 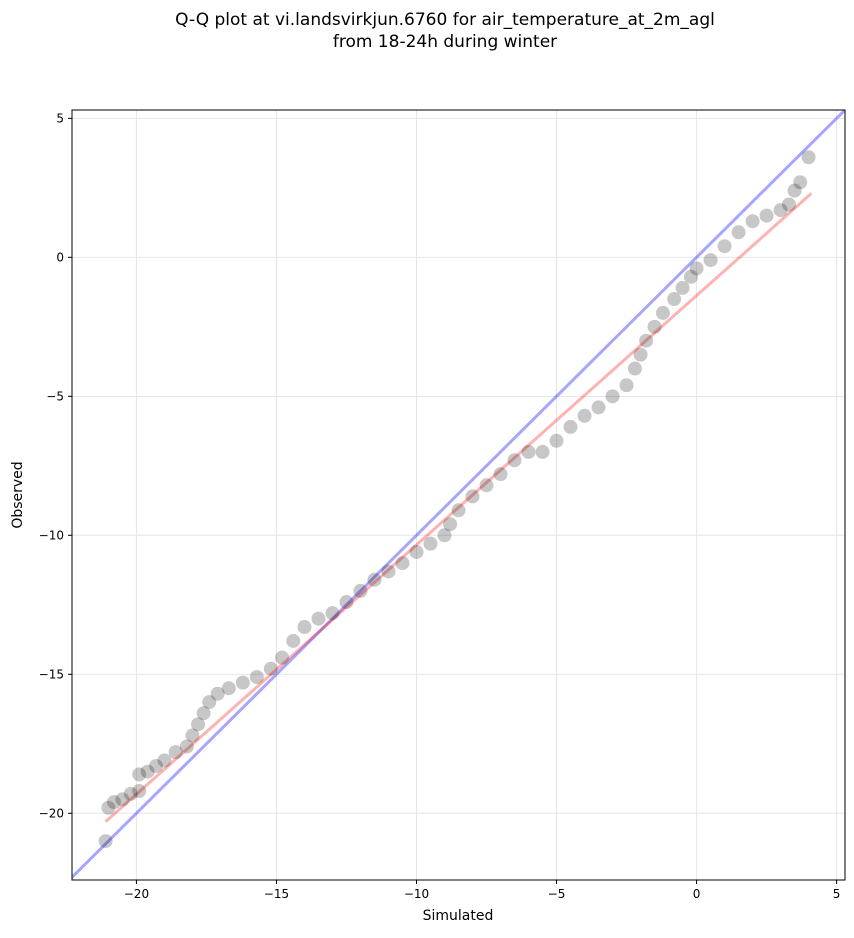 What do you see at coordinates (697, 894) in the screenshot?
I see `x-tick-label: 0` at bounding box center [697, 894].